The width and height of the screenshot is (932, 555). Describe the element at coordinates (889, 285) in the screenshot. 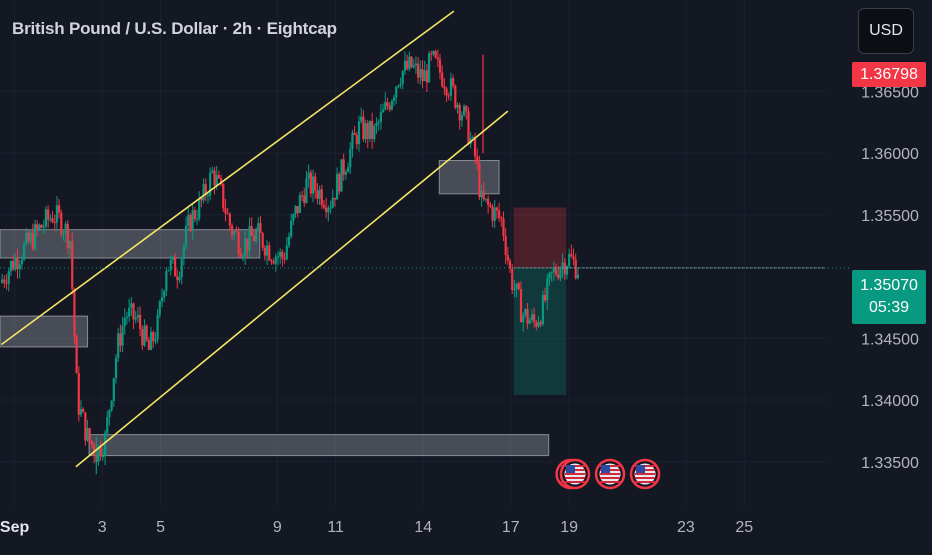

I see `current-price-label: 1.35070` at that location.